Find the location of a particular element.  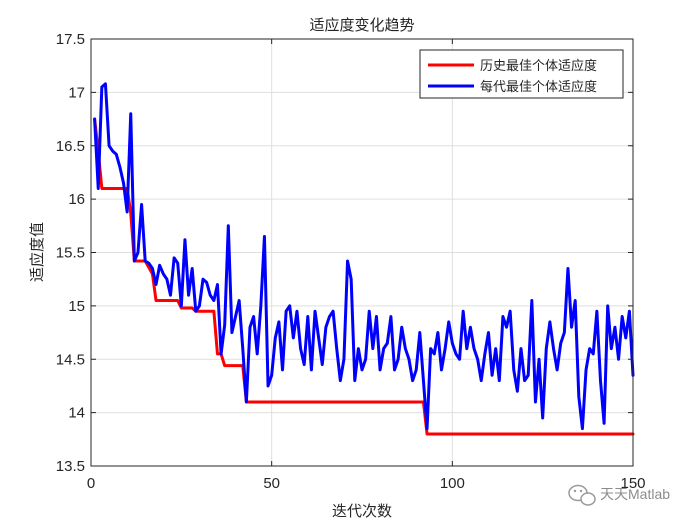

x-tick-label: 0 is located at coordinates (91, 483).